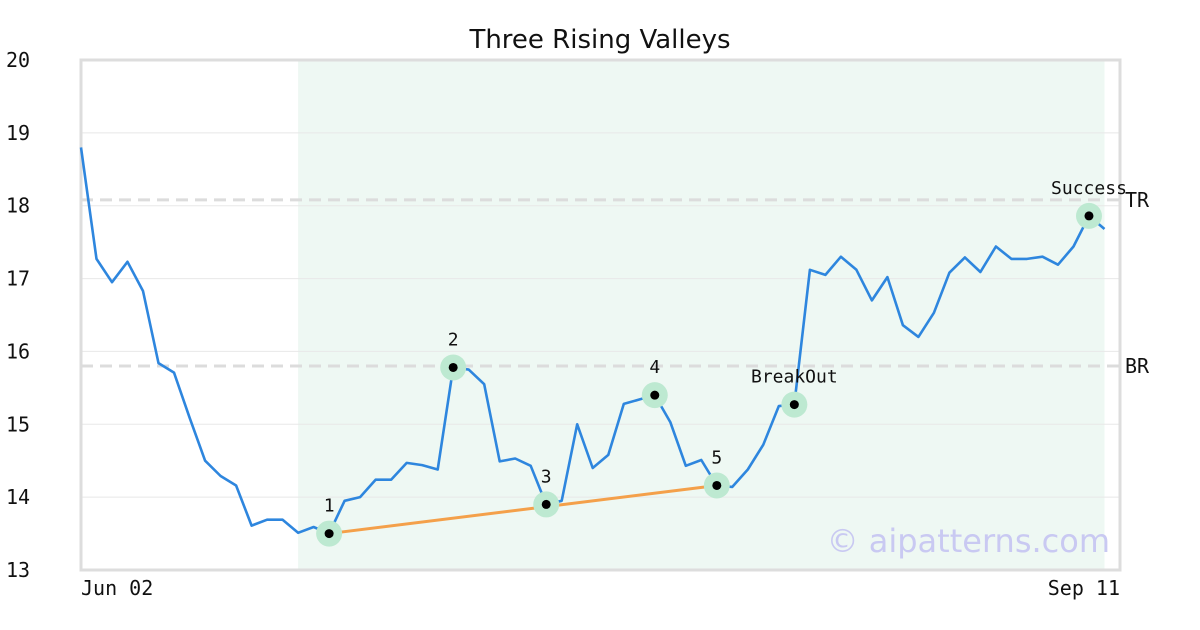 Image resolution: width=1200 pixels, height=630 pixels. Describe the element at coordinates (117, 588) in the screenshot. I see `x-tick-label: Jun 02` at that location.